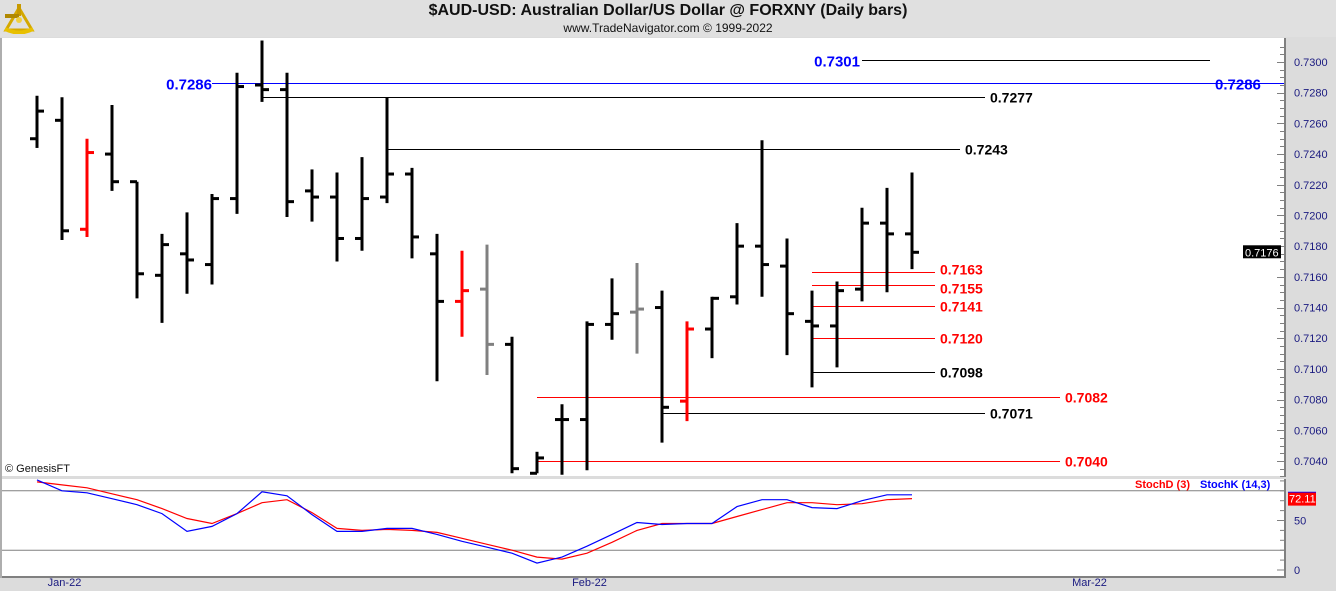 Image resolution: width=1336 pixels, height=591 pixels. What do you see at coordinates (961, 373) in the screenshot?
I see `level-label: 0.7098` at bounding box center [961, 373].